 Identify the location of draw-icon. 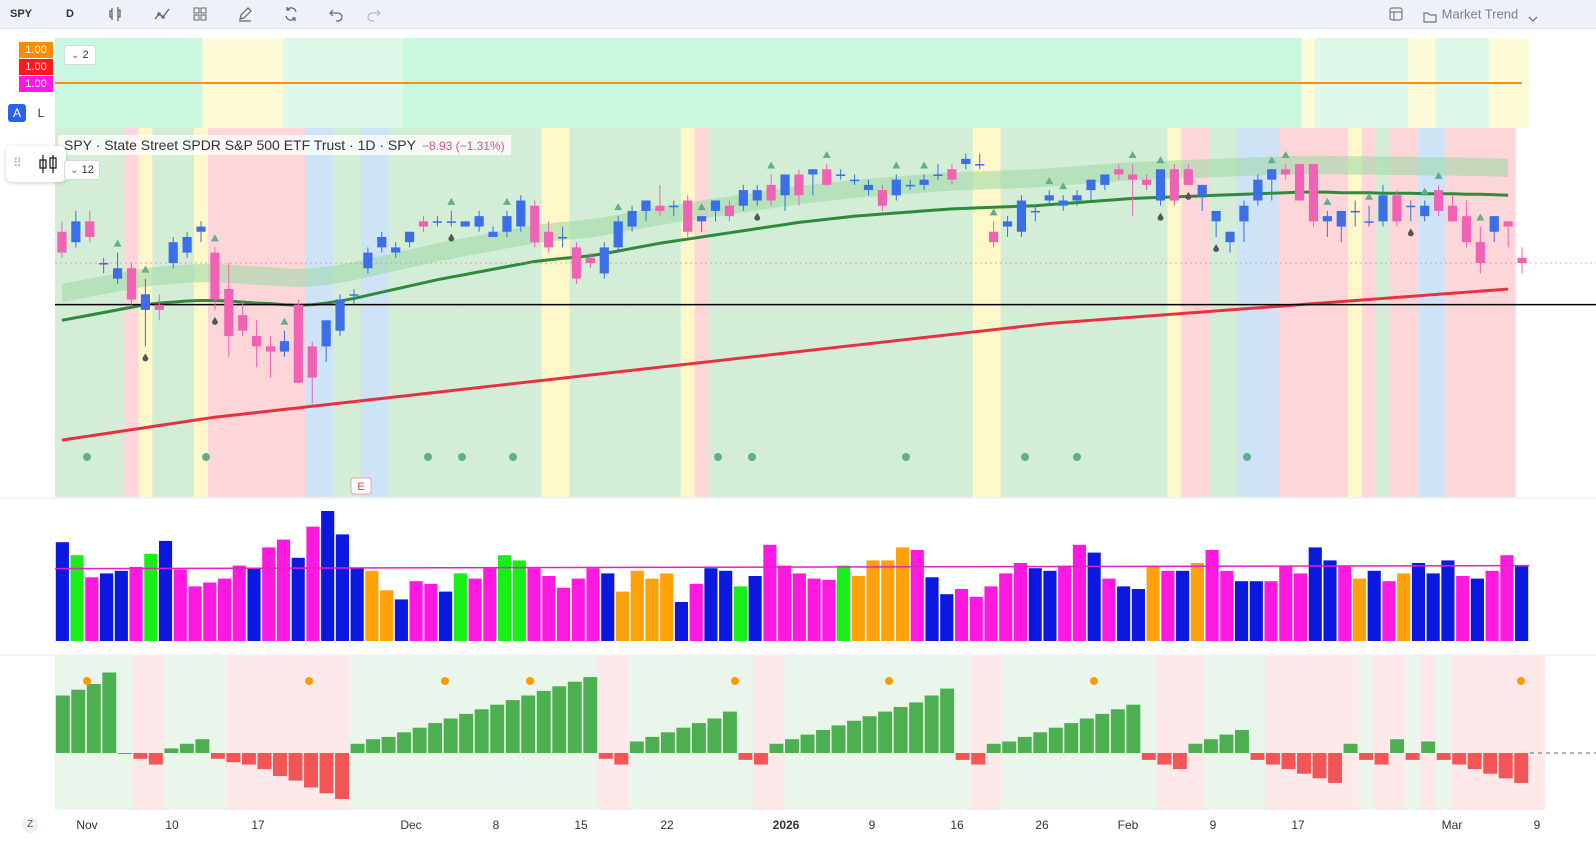
(245, 14).